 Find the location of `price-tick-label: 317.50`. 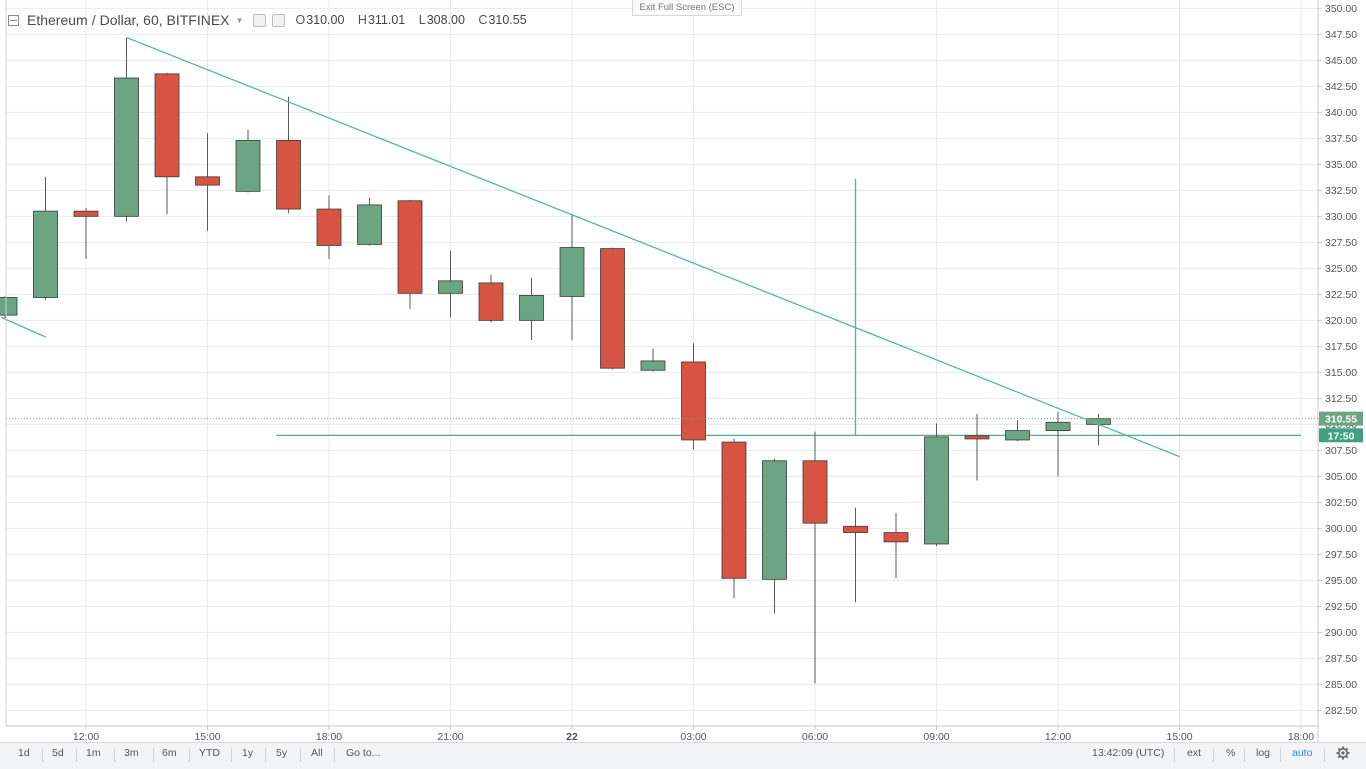

price-tick-label: 317.50 is located at coordinates (1341, 347).